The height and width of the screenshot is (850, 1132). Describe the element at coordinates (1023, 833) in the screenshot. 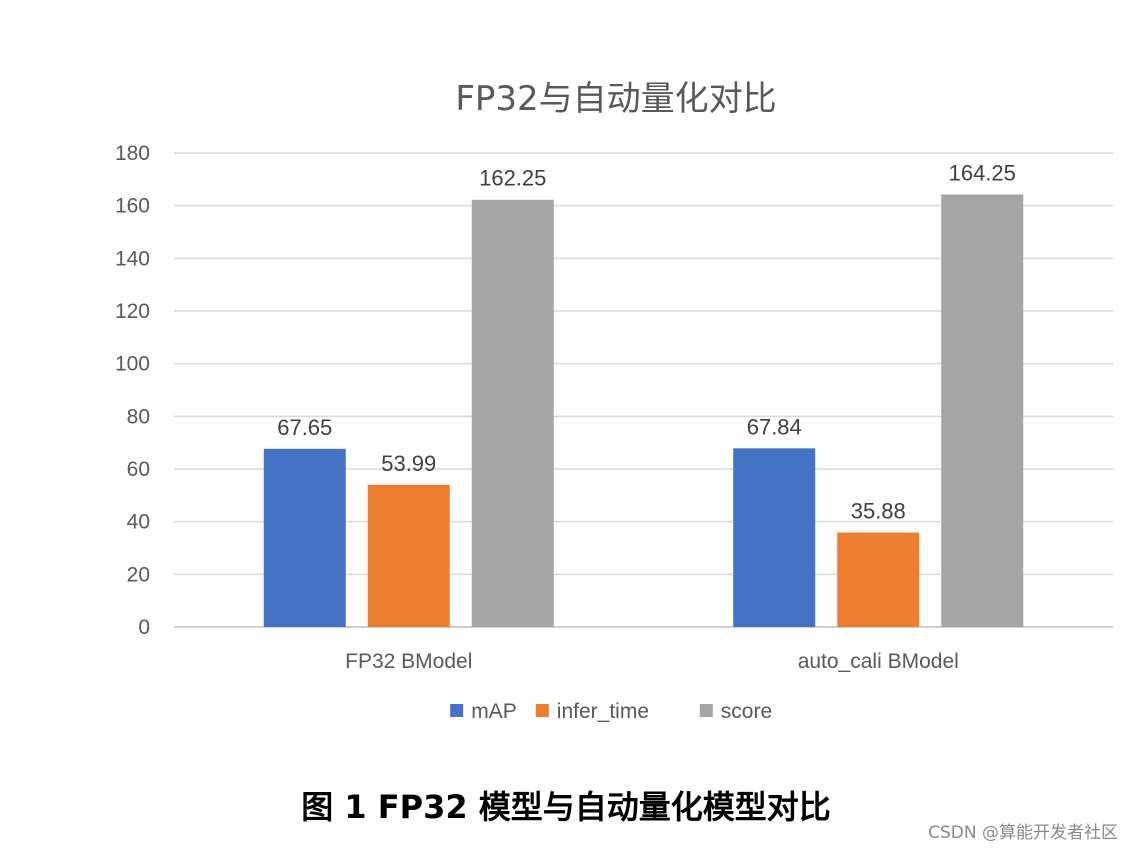

I see `watermark: CSDN @算能开发者社区` at that location.